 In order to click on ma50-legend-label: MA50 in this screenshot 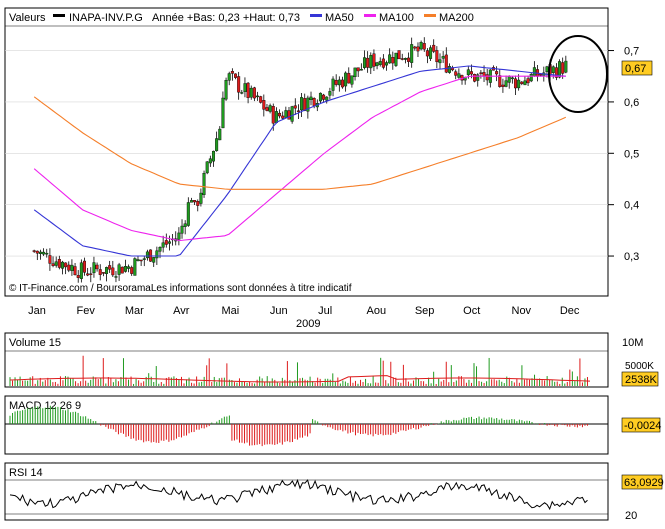, I will do `click(339, 18)`.